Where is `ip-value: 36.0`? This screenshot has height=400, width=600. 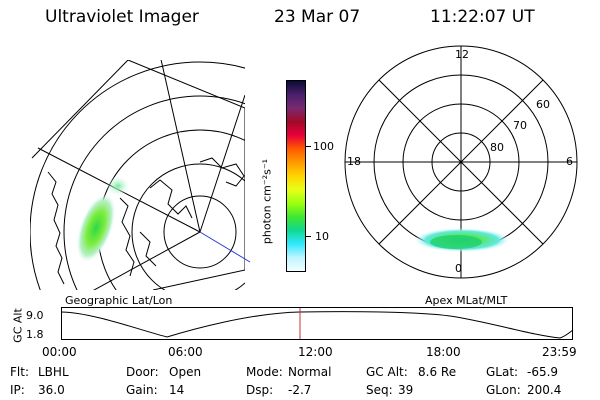 ip-value: 36.0 is located at coordinates (51, 390).